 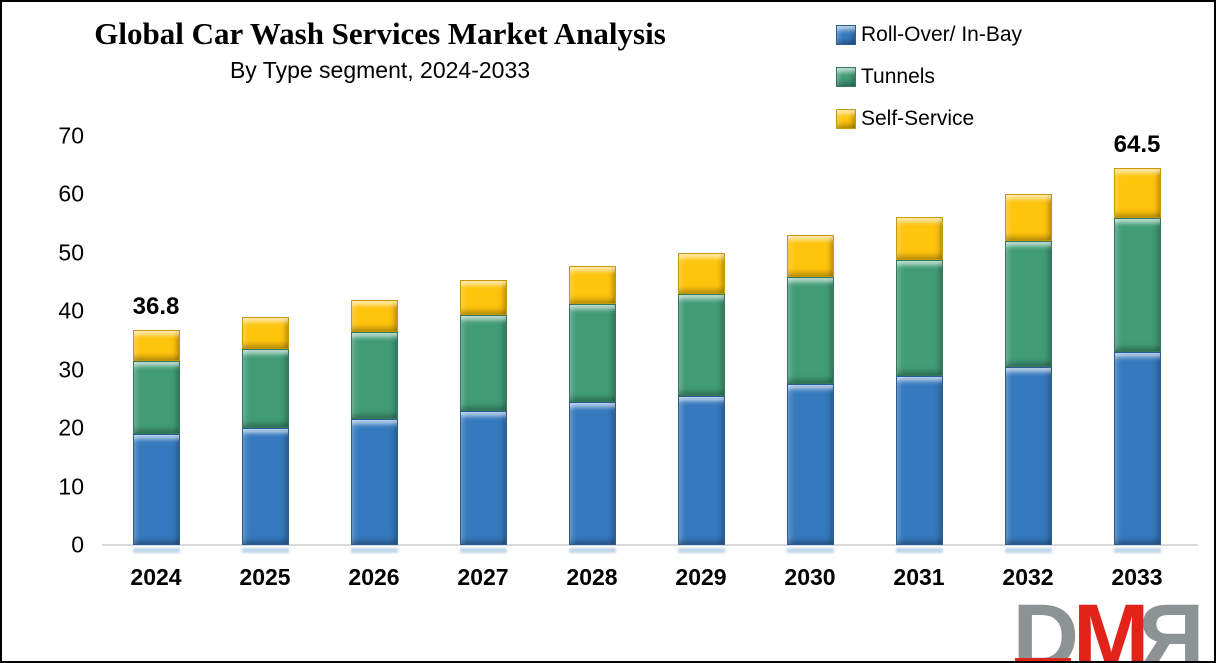 I want to click on bar-segment-2026-roll-over-in-bay, so click(x=374, y=482).